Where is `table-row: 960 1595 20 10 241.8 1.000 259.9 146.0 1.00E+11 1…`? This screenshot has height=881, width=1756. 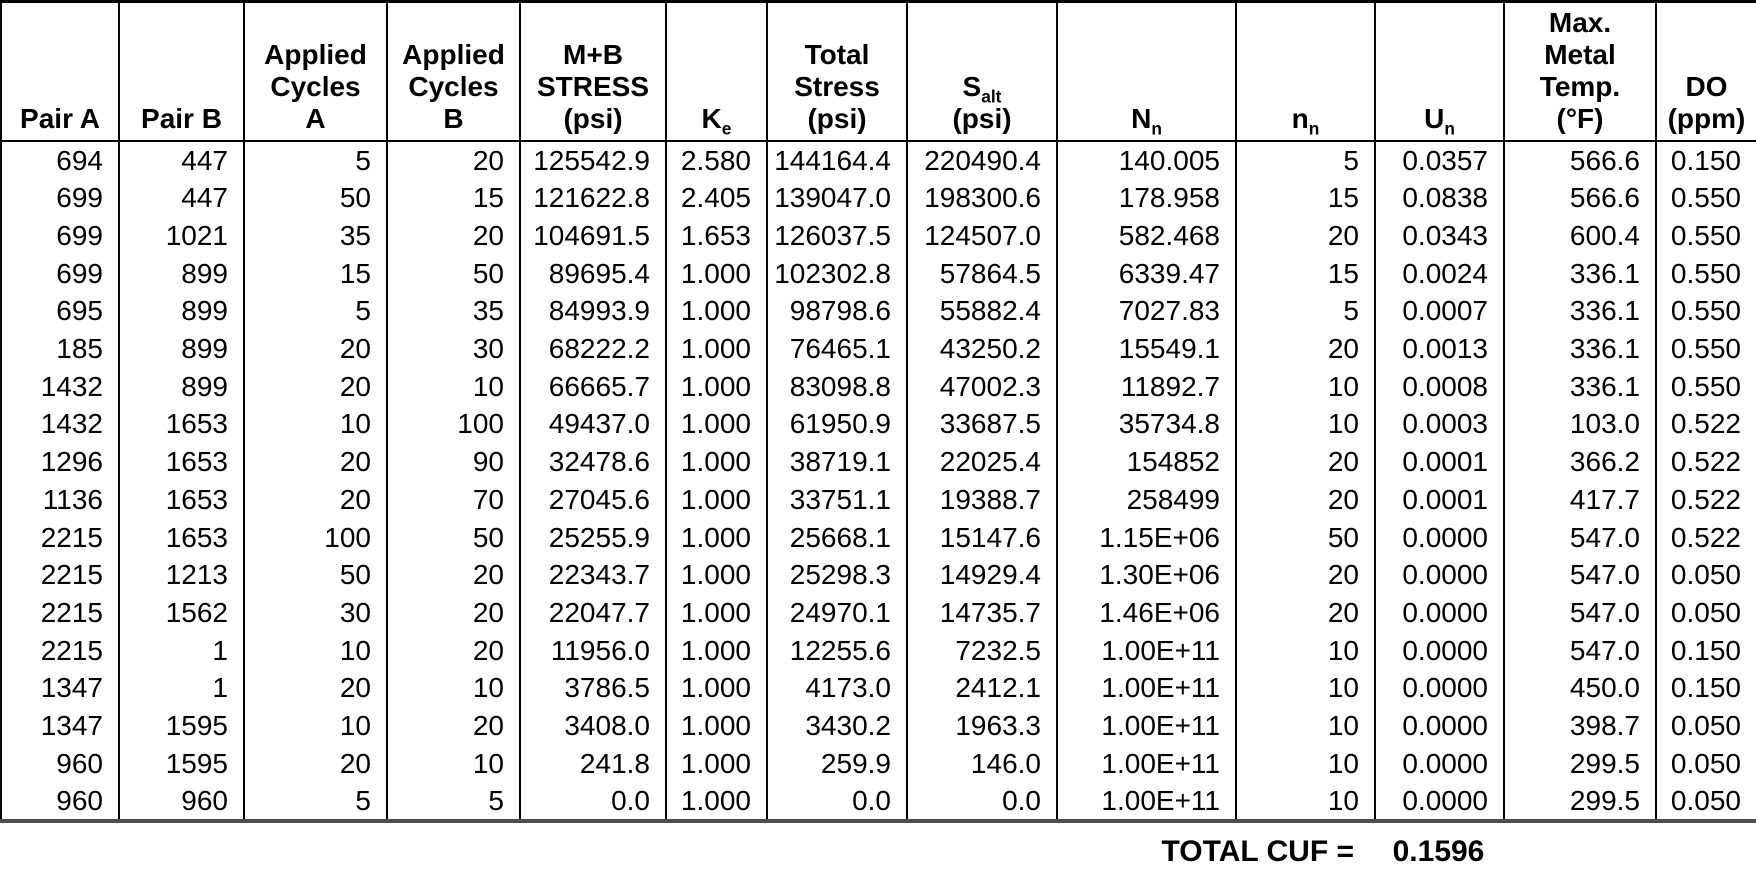
table-row: 960 1595 20 10 241.8 1.000 259.9 146.0 1.00E+11 1… is located at coordinates (878, 763).